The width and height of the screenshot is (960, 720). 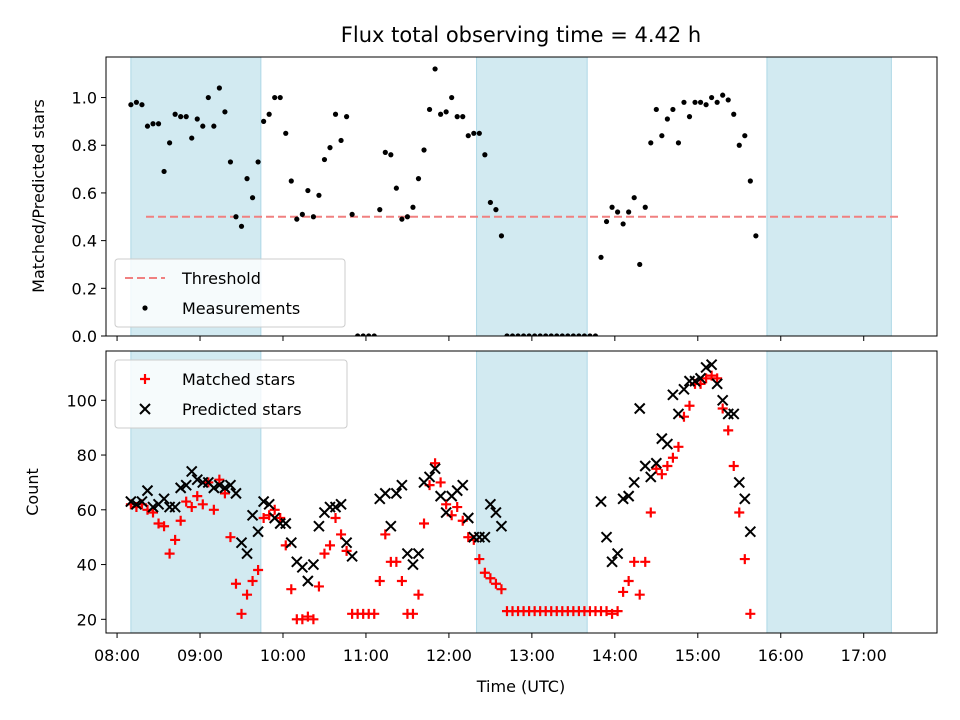 I want to click on y-tick-label: 80, so click(x=87, y=455).